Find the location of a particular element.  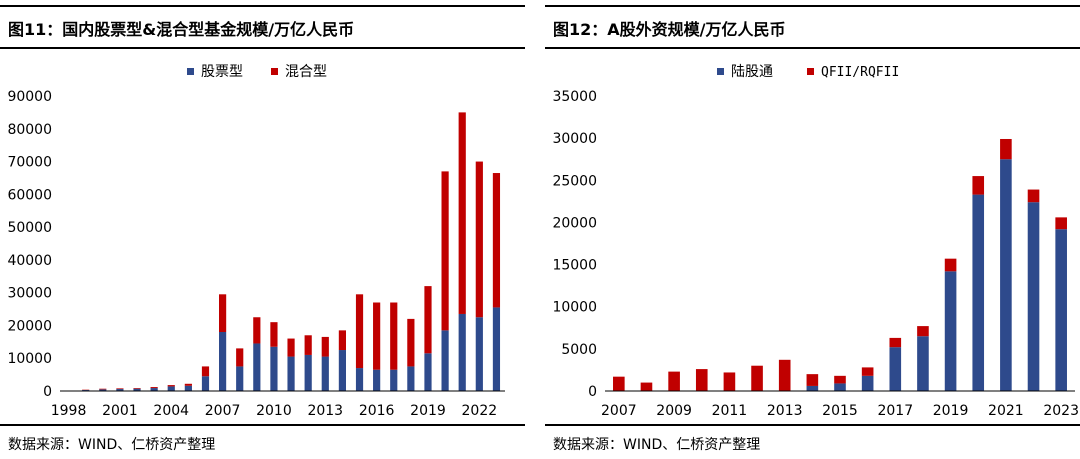

bar-2010-series1 is located at coordinates (274, 368).